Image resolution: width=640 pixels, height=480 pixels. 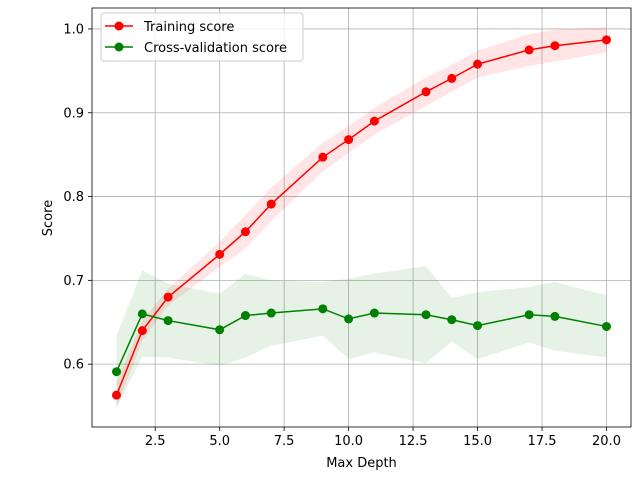 What do you see at coordinates (119, 26) in the screenshot?
I see `legend-marker-training` at bounding box center [119, 26].